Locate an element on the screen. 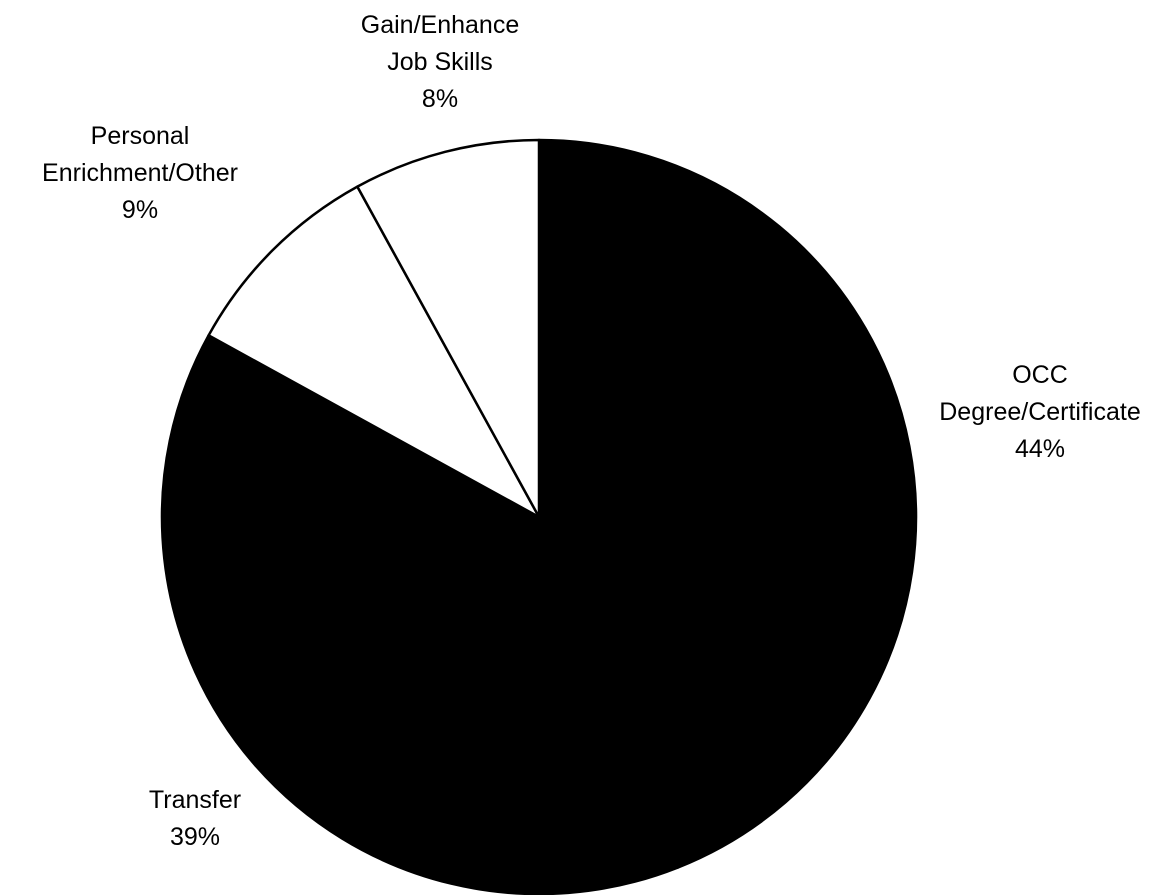 The height and width of the screenshot is (895, 1170). category-label: OCC Degree/Certificate is located at coordinates (1040, 393).